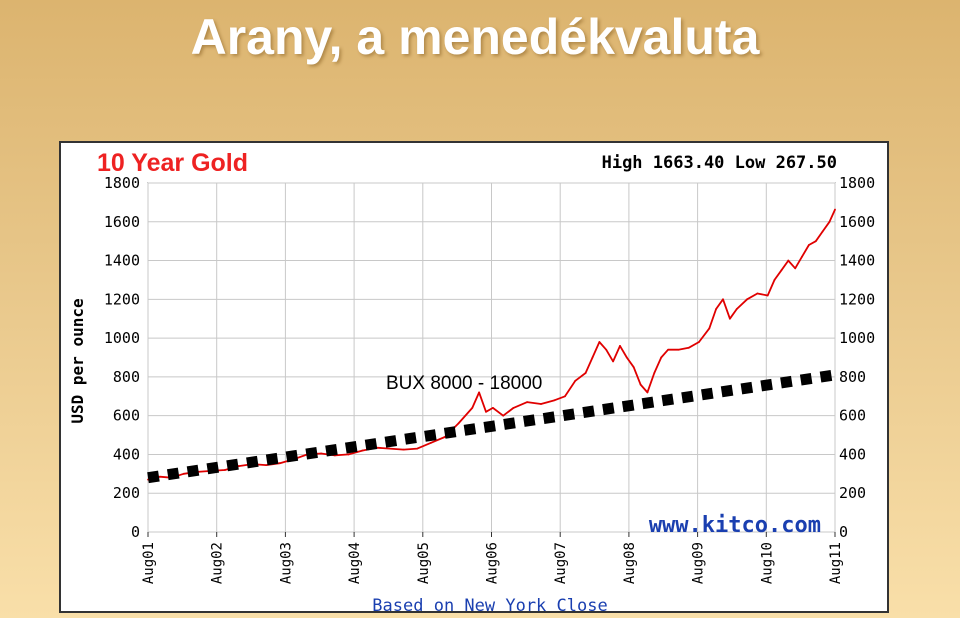 This screenshot has height=618, width=960. Describe the element at coordinates (852, 377) in the screenshot. I see `y-tick-label-right: 800` at that location.